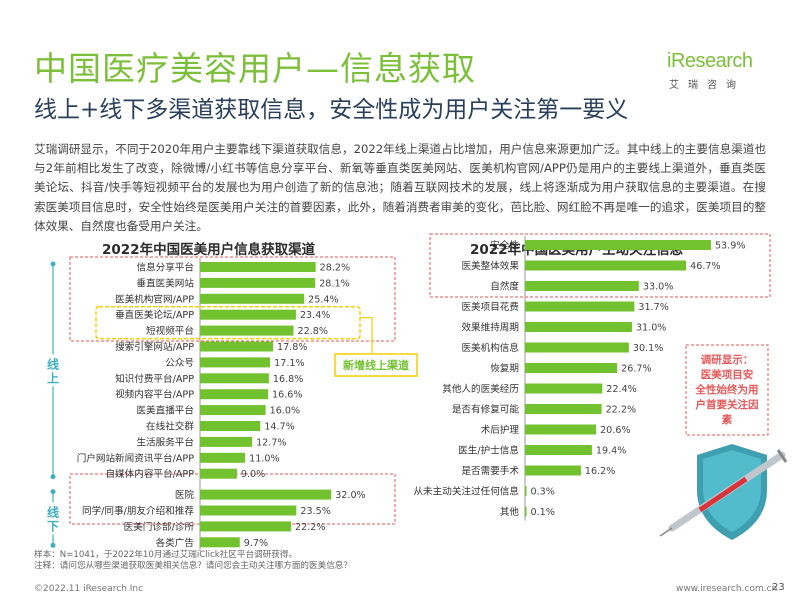 The height and width of the screenshot is (600, 800). I want to click on group-label-char: 上, so click(53, 377).